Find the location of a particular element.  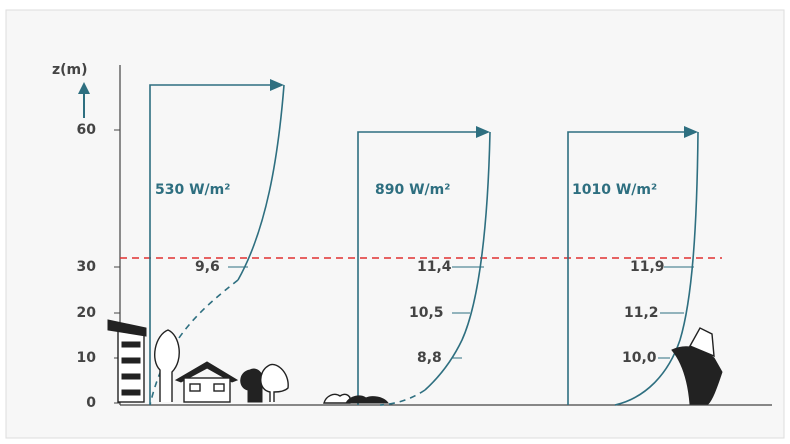

irradiance-label: 1010 W/m² is located at coordinates (614, 190).